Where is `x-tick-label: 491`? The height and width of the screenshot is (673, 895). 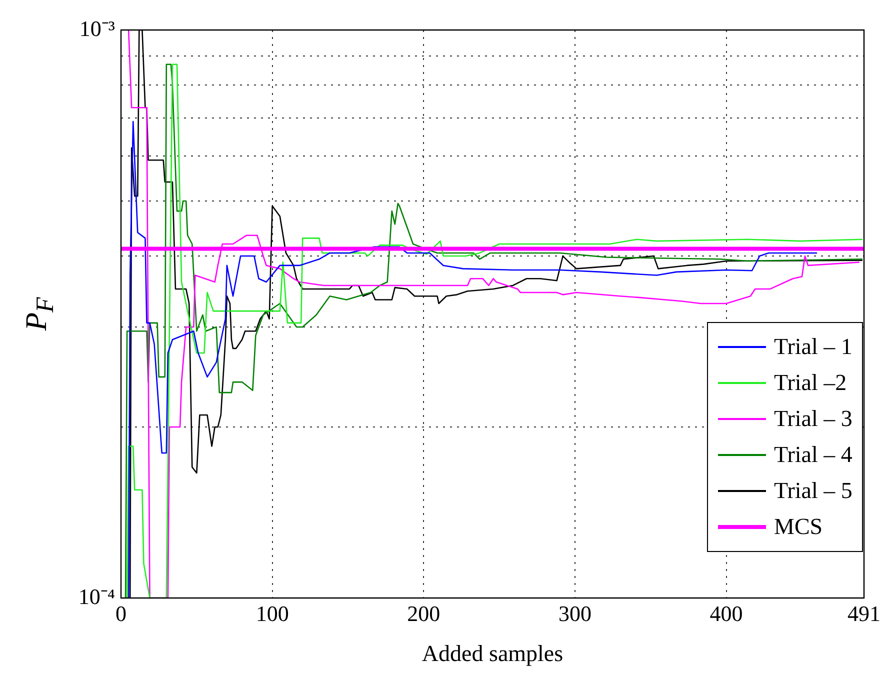
x-tick-label: 491 is located at coordinates (864, 613).